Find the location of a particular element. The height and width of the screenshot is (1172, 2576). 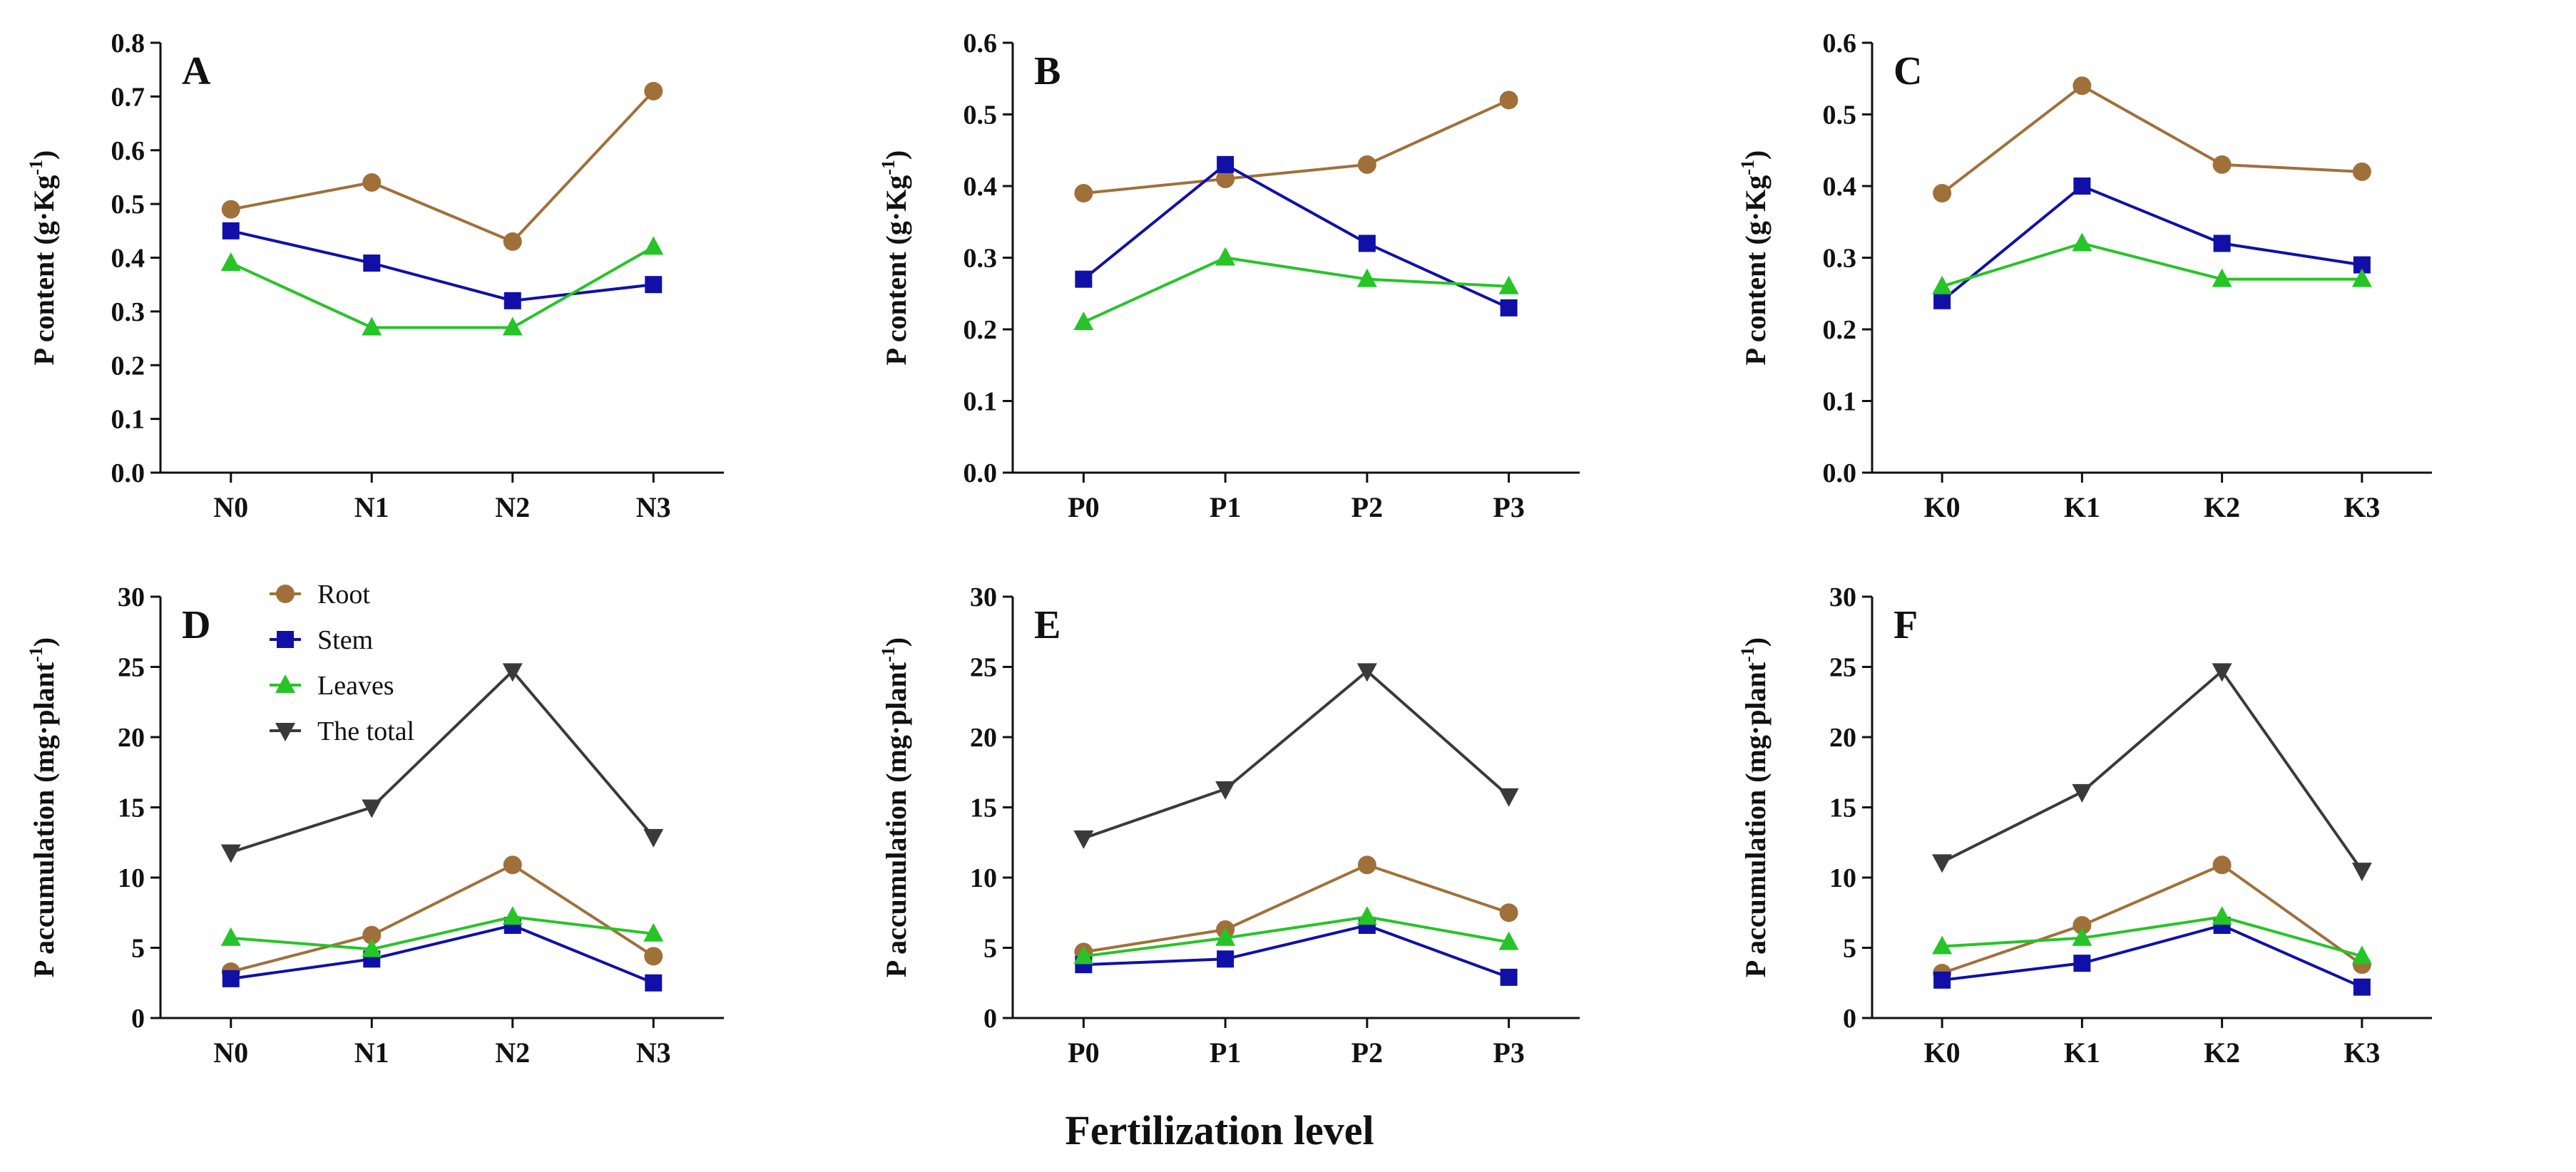

legend-item-root: Root is located at coordinates (320, 595).